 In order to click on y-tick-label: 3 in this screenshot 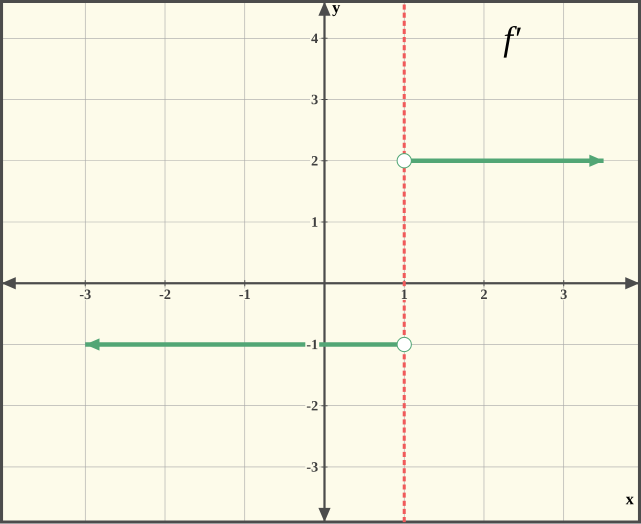, I will do `click(315, 99)`.